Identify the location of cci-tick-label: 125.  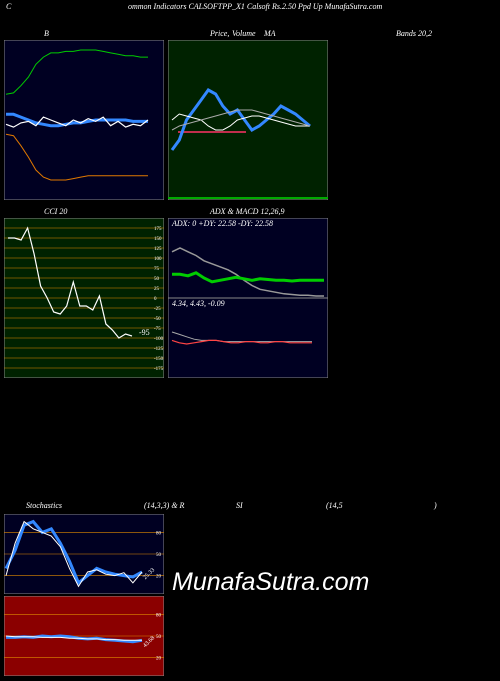
(158, 249).